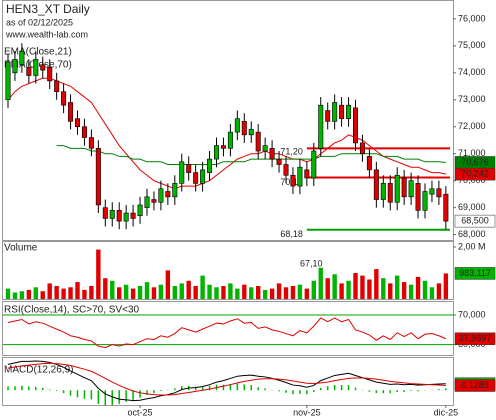 This screenshot has height=420, width=496. What do you see at coordinates (291, 234) in the screenshot?
I see `level-label: 68,18` at bounding box center [291, 234].